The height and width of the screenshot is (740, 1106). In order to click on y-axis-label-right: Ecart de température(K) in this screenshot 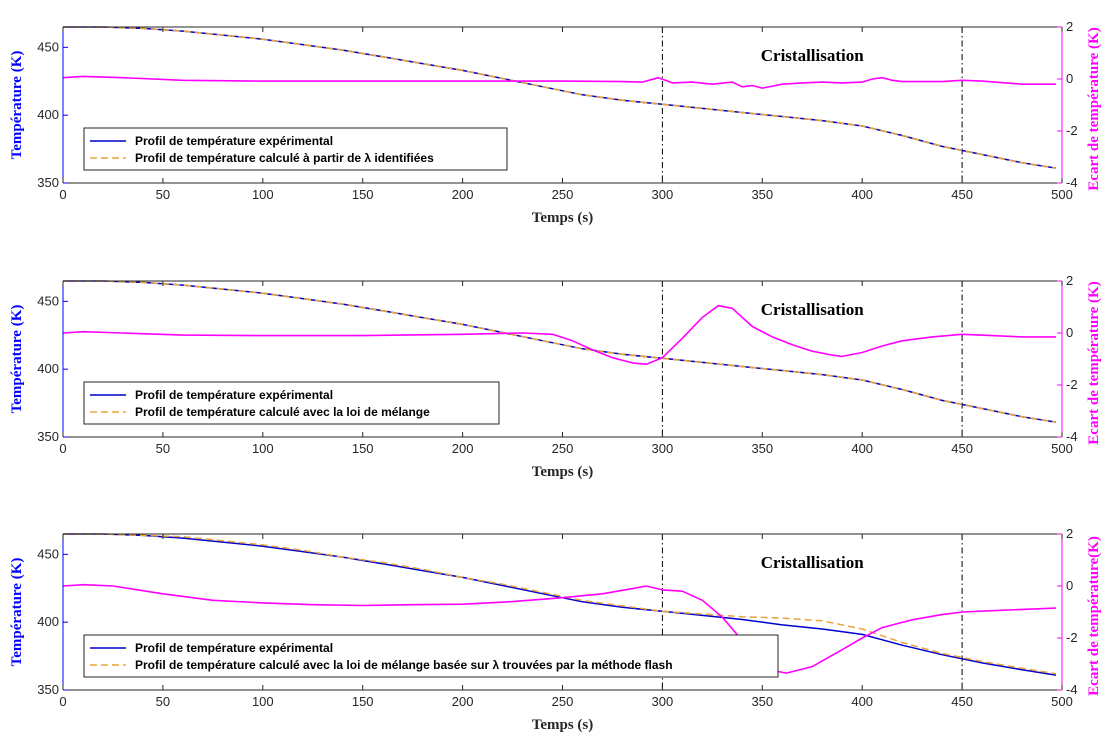, I will do `click(1094, 616)`.